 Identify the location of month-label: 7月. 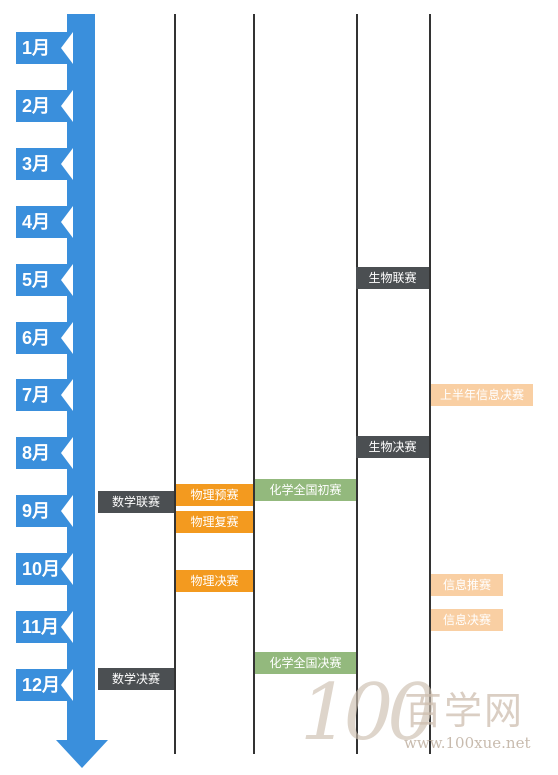
(44, 395).